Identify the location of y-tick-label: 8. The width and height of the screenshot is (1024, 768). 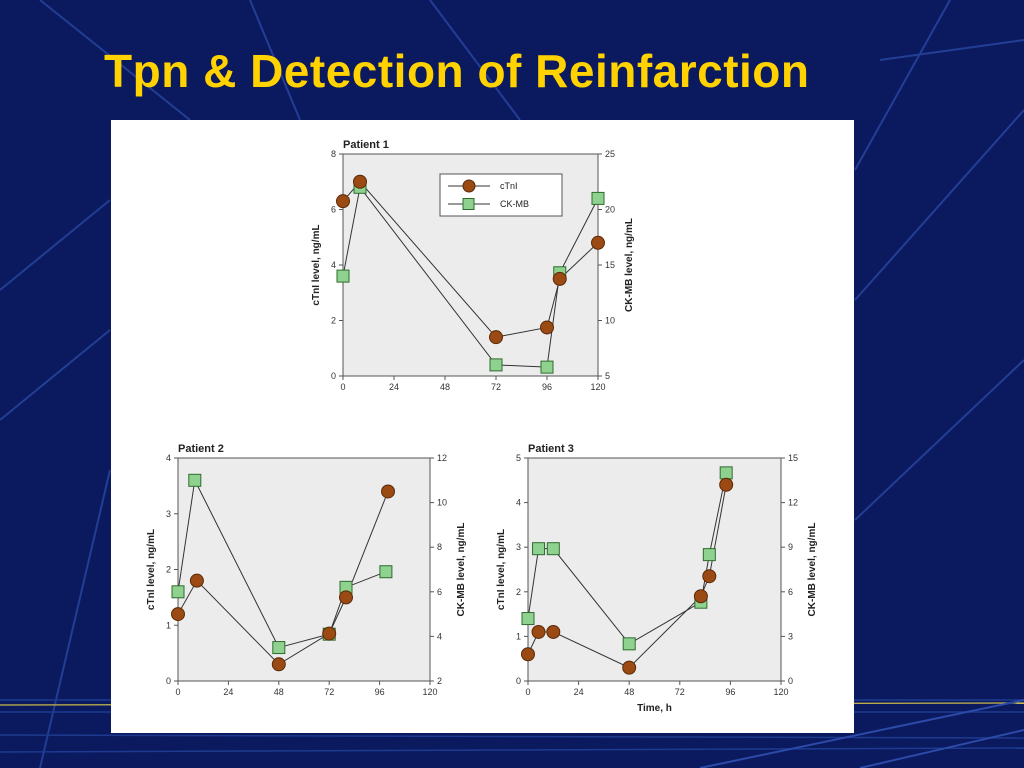
(333, 154).